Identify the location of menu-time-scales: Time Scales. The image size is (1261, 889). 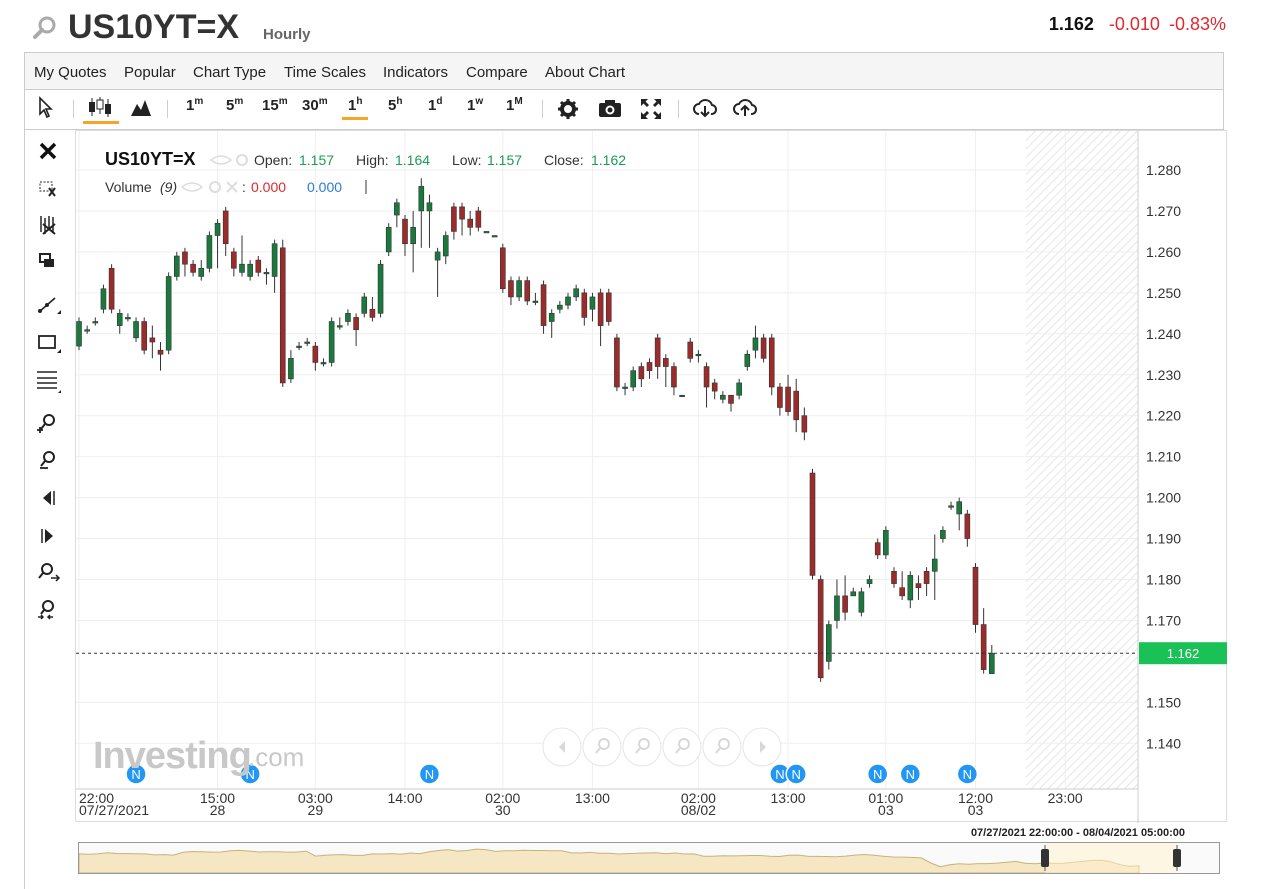
(325, 72).